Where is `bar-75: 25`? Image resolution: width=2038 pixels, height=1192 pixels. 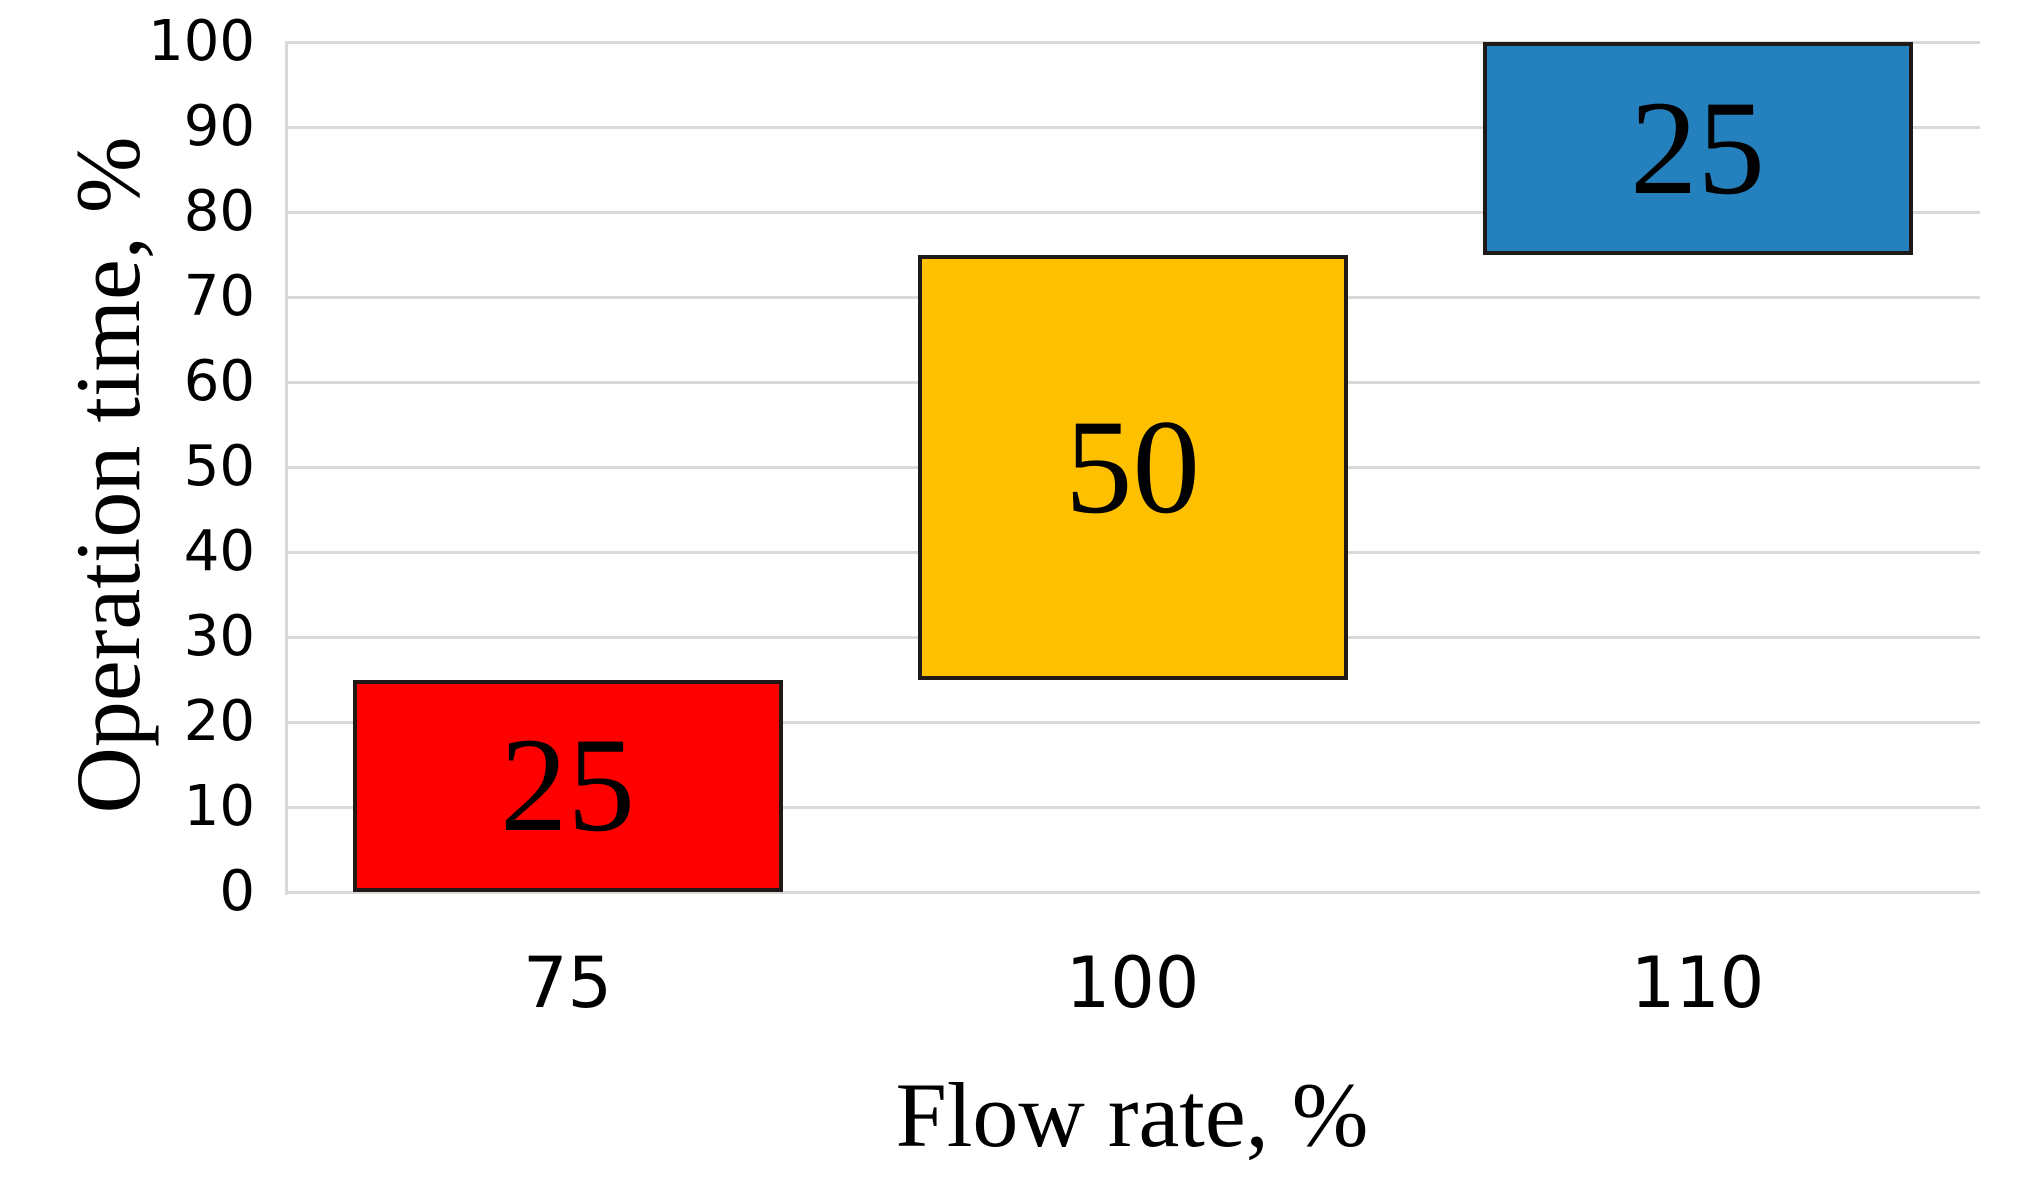
bar-75: 25 is located at coordinates (567, 785).